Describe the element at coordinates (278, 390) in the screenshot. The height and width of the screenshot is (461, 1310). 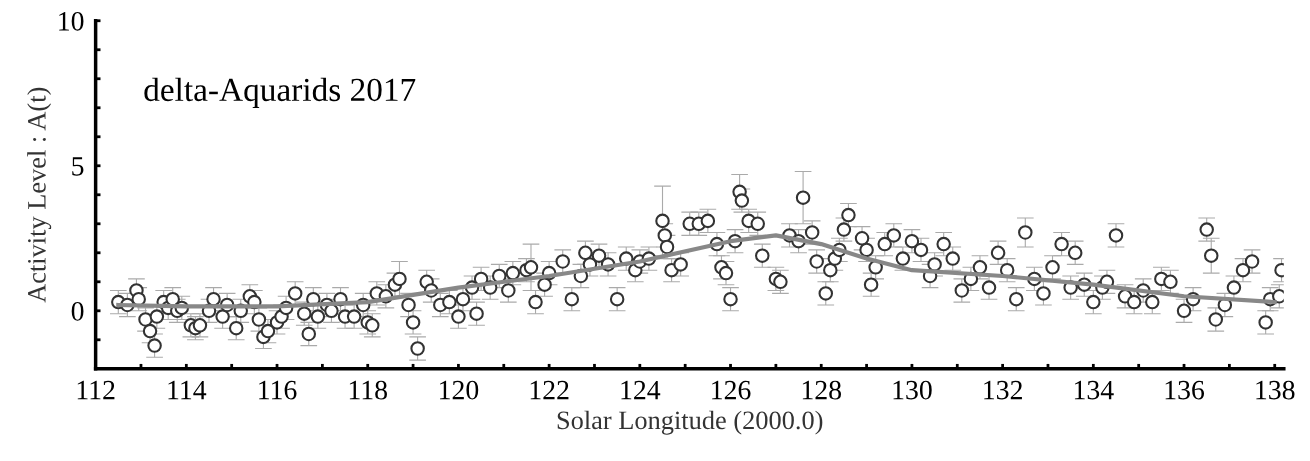
I see `x-tick-label: 116` at that location.